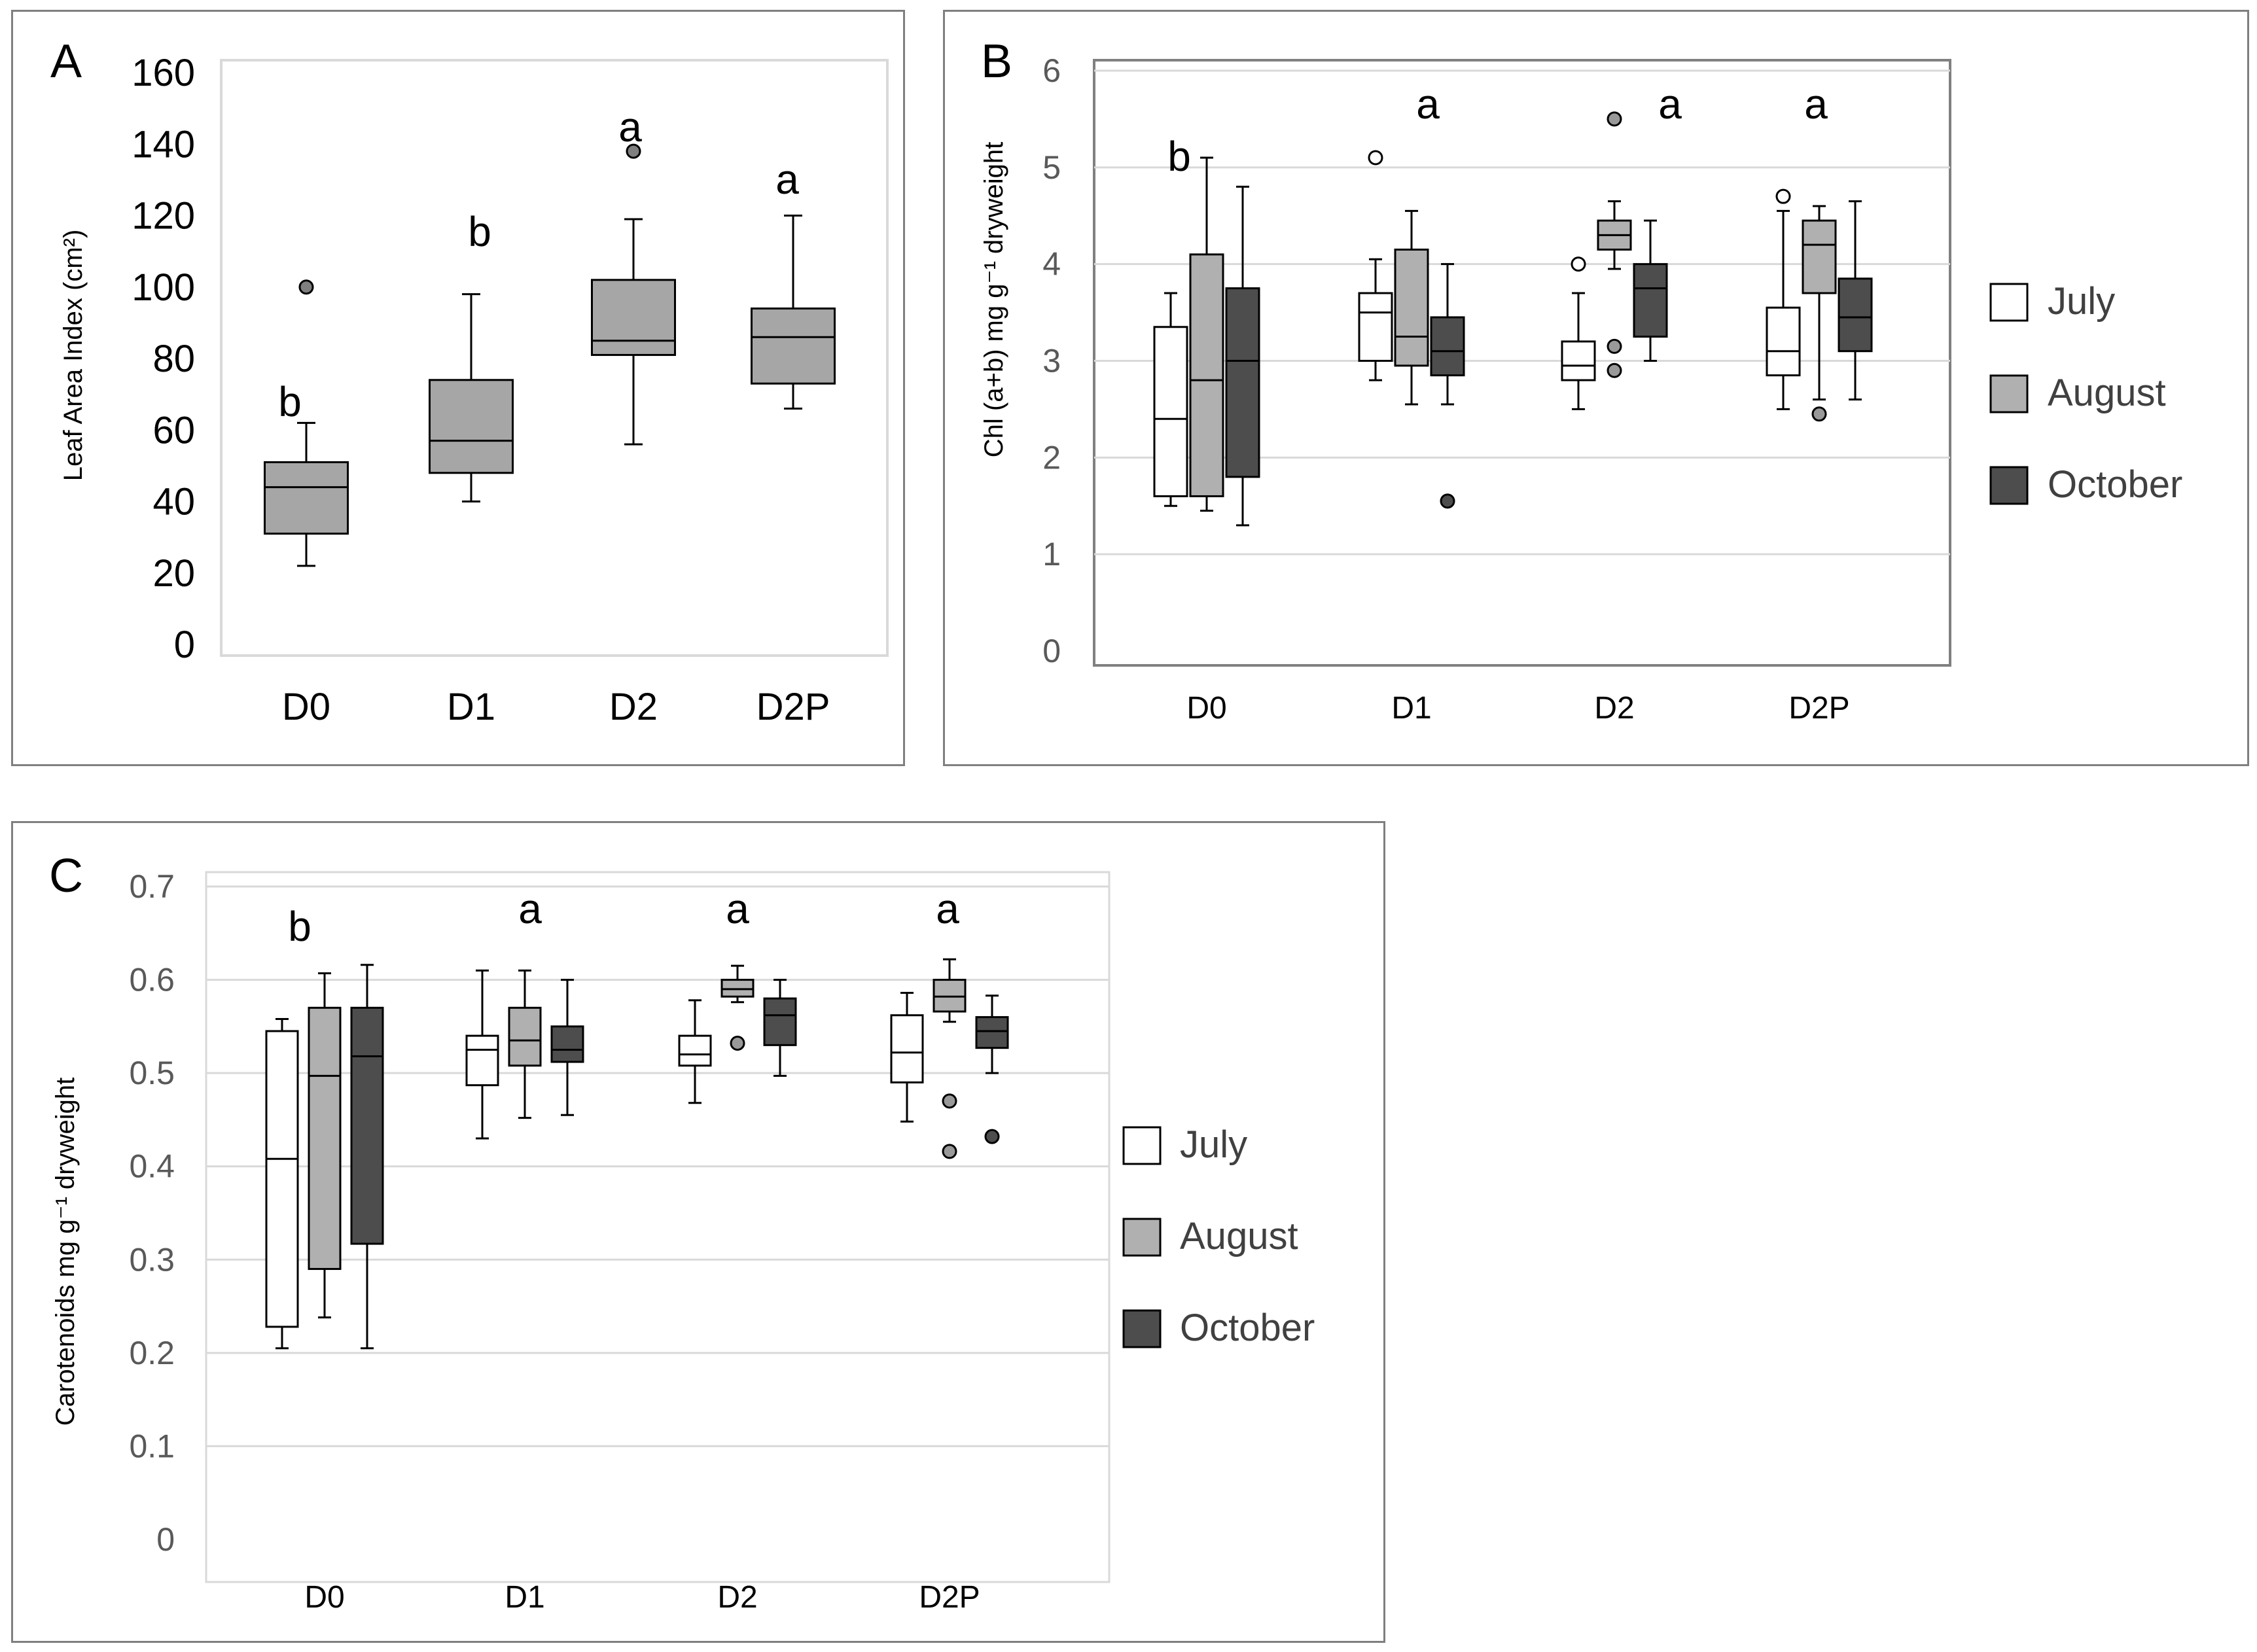 This screenshot has height=1652, width=2257. I want to click on panel-label-a: A, so click(66, 61).